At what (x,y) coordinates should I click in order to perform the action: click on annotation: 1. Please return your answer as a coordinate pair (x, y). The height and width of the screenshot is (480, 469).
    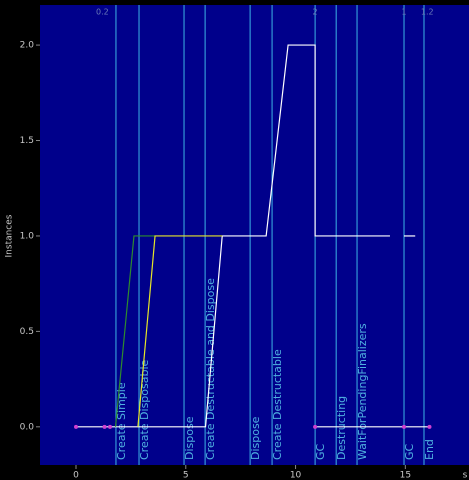
    Looking at the image, I should click on (403, 12).